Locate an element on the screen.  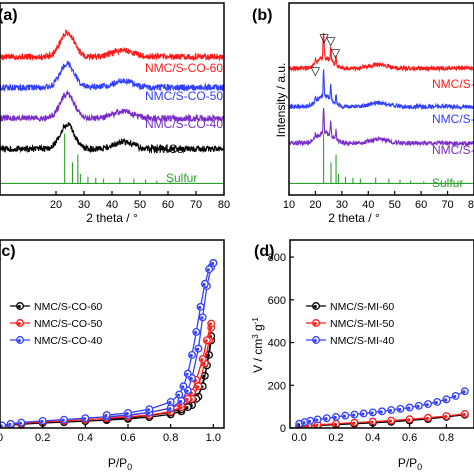
isotherm-line-nmc-s-co-40-desorption is located at coordinates (160, 339).